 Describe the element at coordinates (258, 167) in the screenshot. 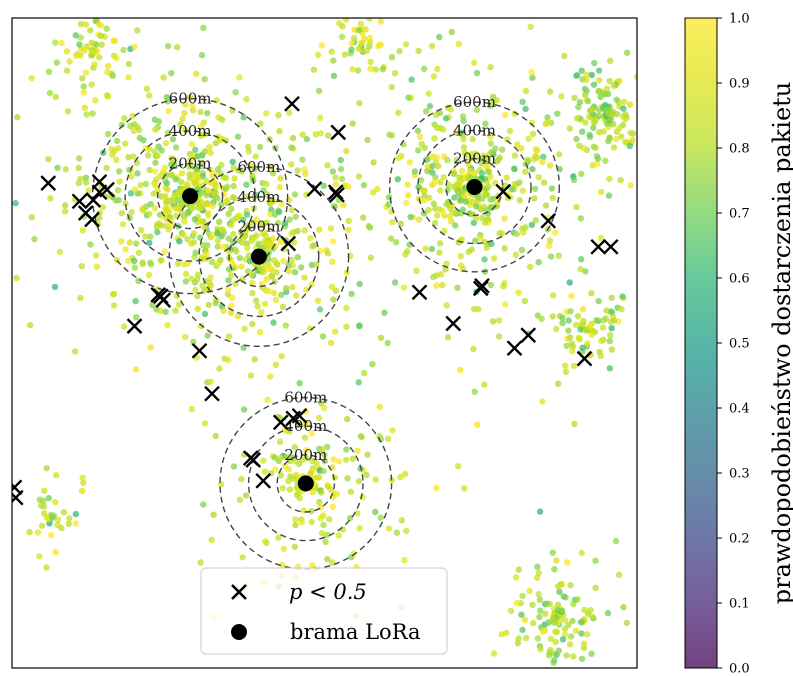

I see `ring-label: 600m` at that location.